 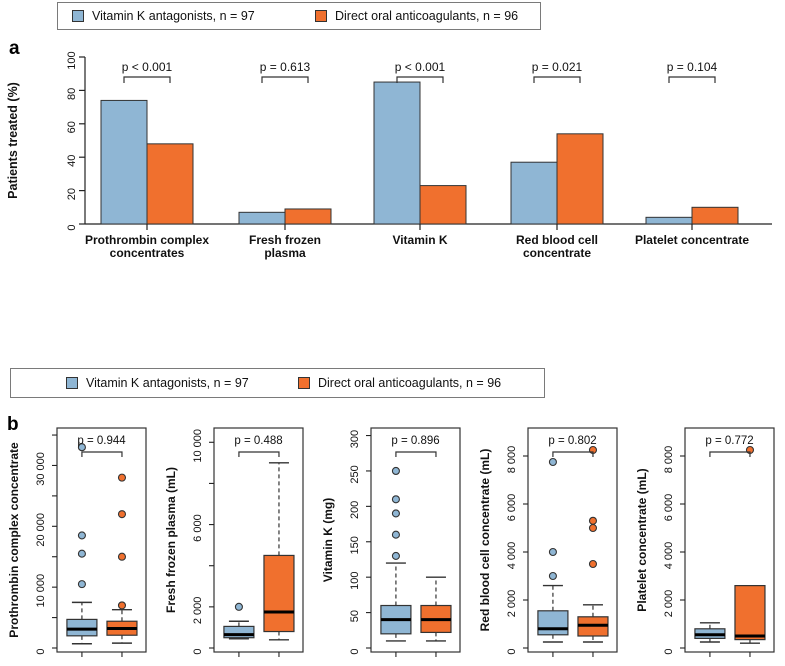 What do you see at coordinates (285, 240) in the screenshot?
I see `category-label: Fresh frozen` at bounding box center [285, 240].